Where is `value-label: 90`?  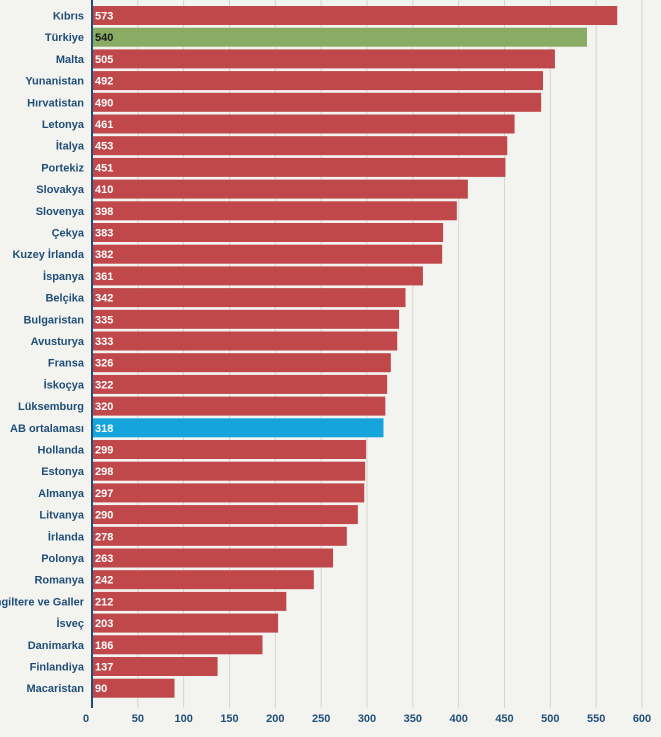
value-label: 90 is located at coordinates (101, 689).